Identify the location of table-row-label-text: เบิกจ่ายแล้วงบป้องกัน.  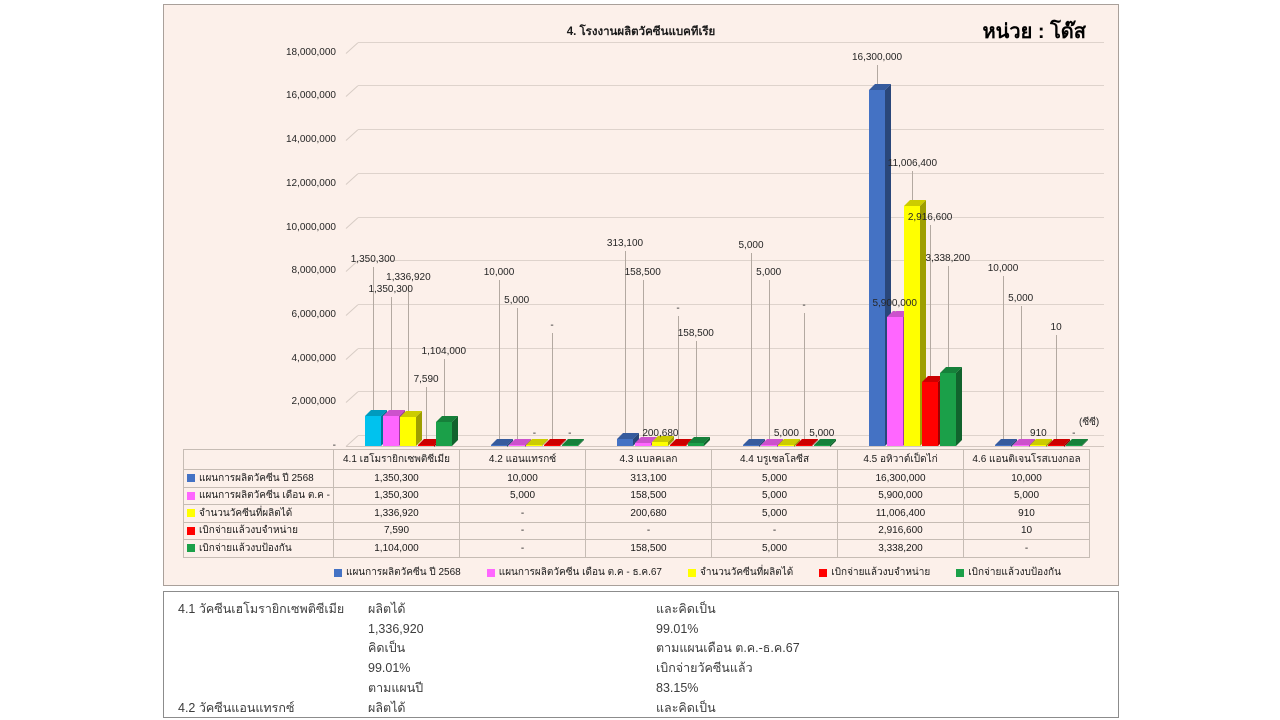
(245, 548).